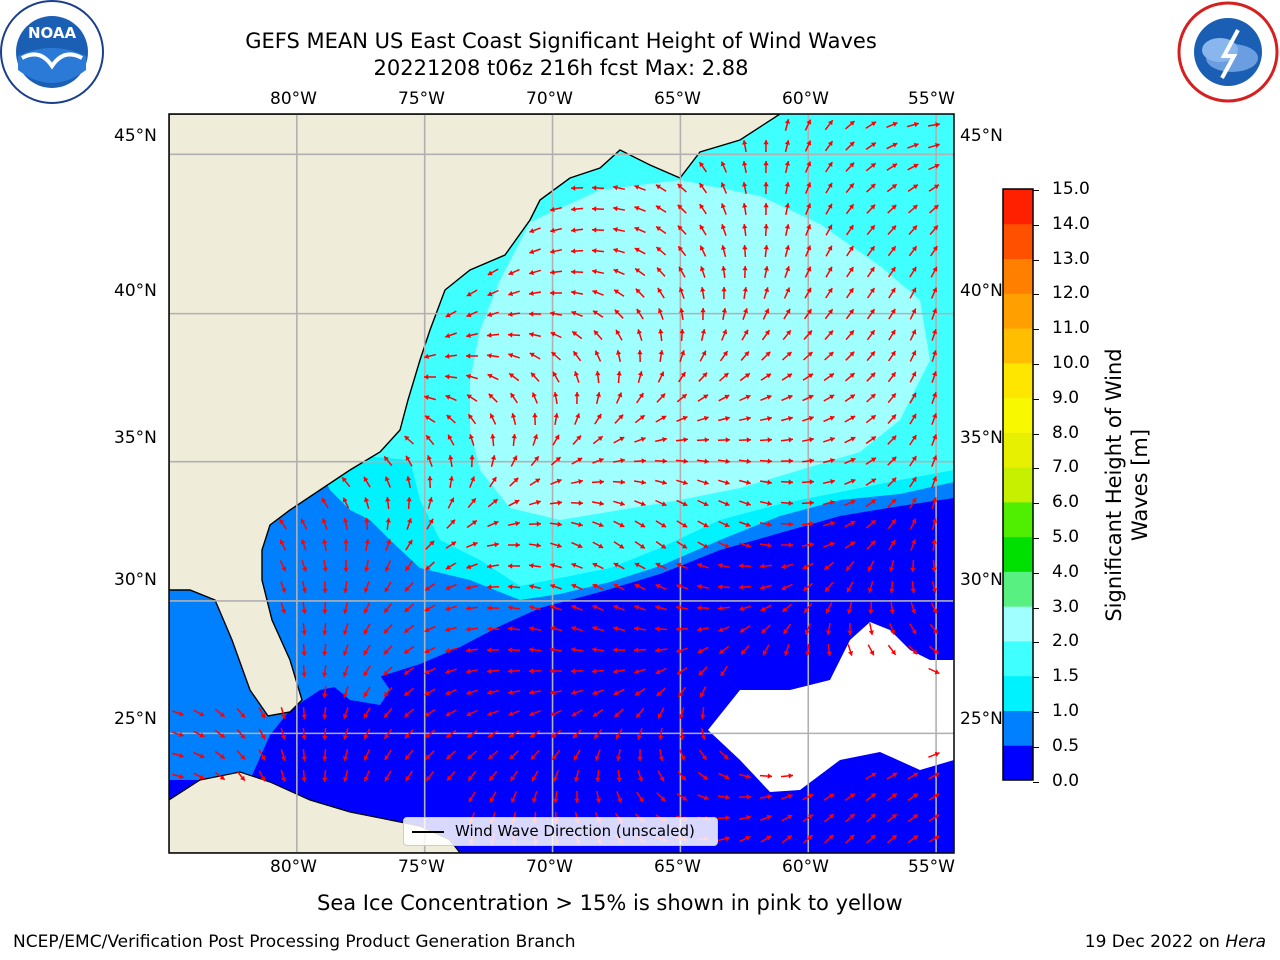  I want to click on lat-label-left-40n: 40°N, so click(135, 291).